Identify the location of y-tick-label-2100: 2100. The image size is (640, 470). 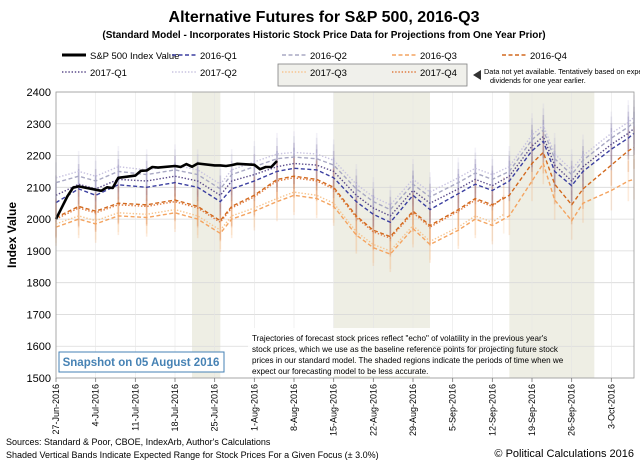
(39, 188).